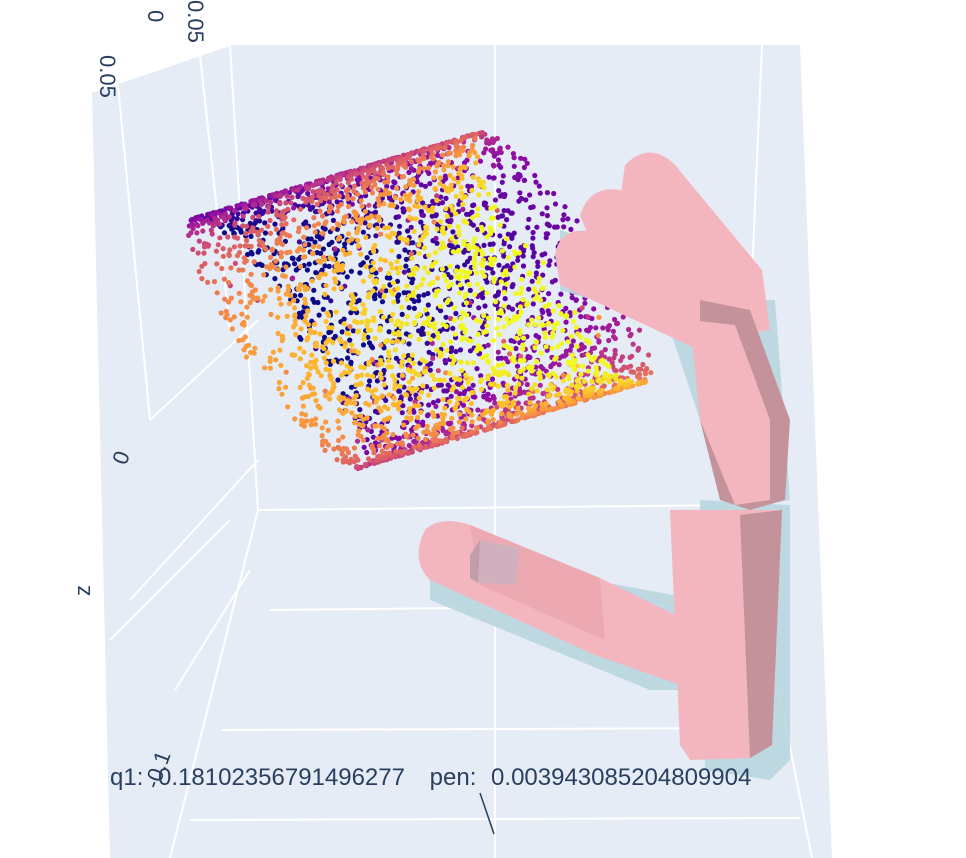  What do you see at coordinates (107, 76) in the screenshot?
I see `y-tick-label-0: 0.05` at bounding box center [107, 76].